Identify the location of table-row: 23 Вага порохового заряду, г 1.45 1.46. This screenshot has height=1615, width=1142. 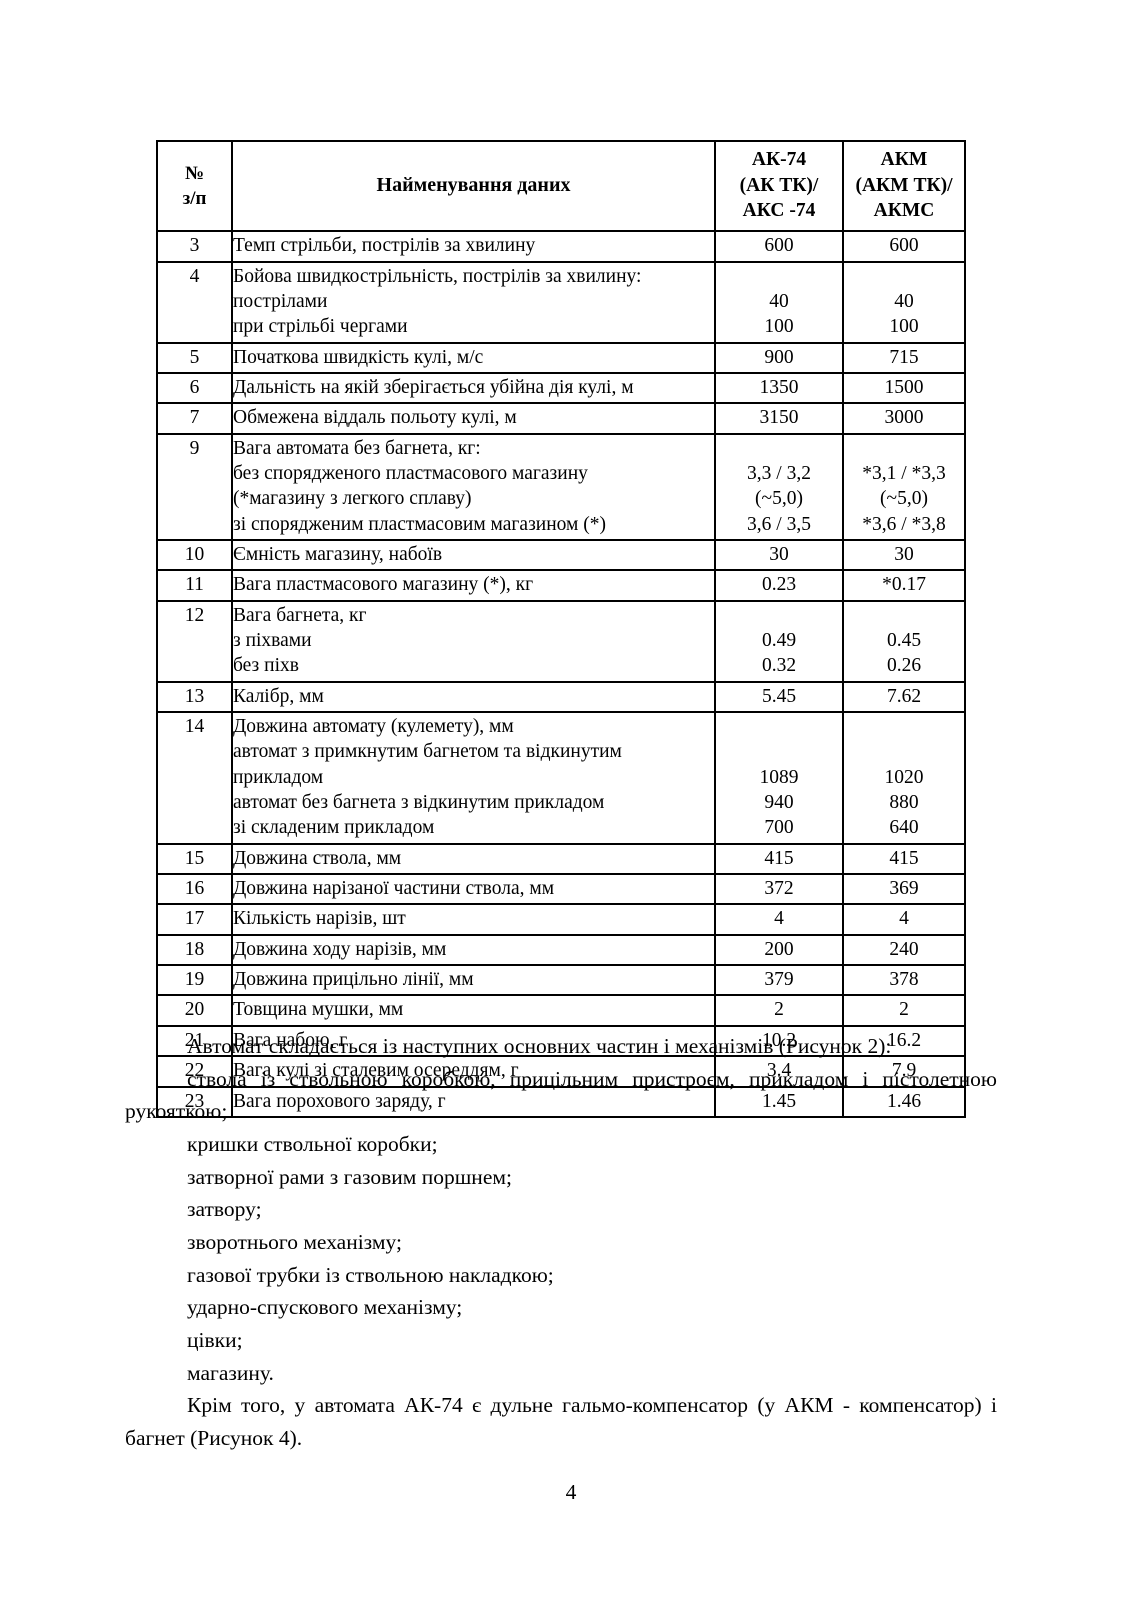
(561, 1101).